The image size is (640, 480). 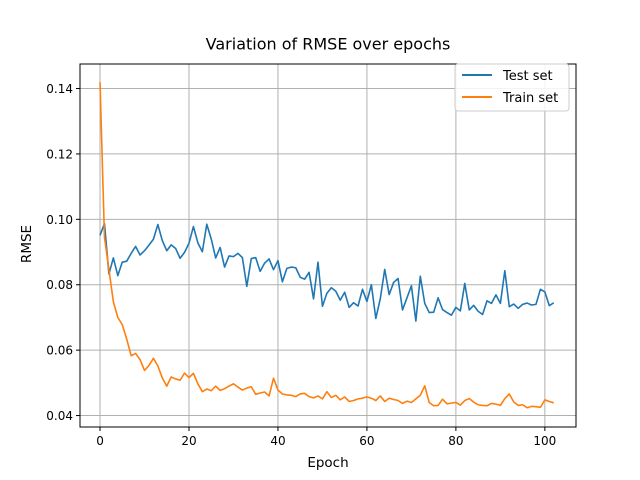 What do you see at coordinates (512, 87) in the screenshot?
I see `legend: Test set Train set` at bounding box center [512, 87].